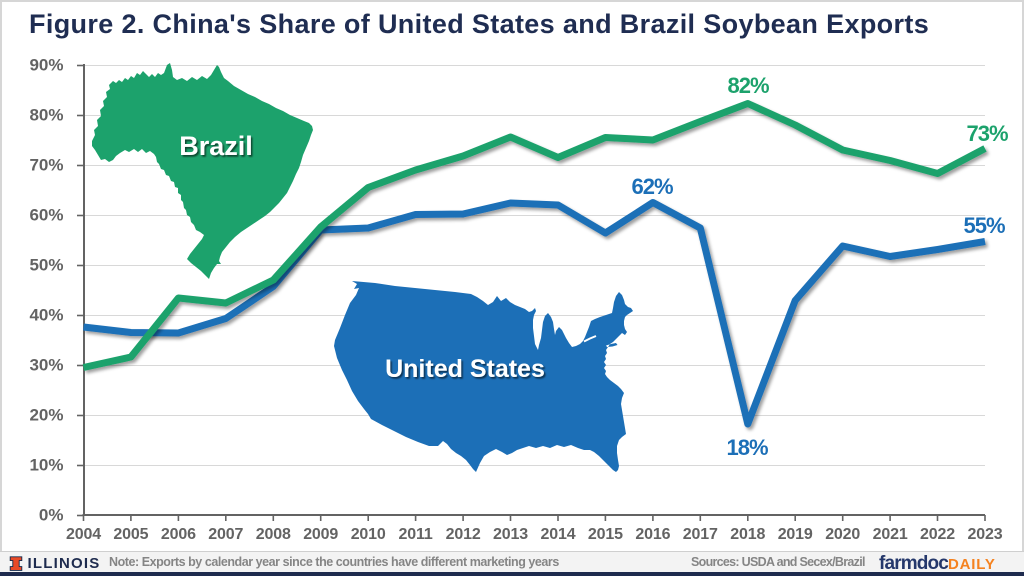 This screenshot has width=1024, height=576. What do you see at coordinates (795, 534) in the screenshot?
I see `svg-text: 2019` at bounding box center [795, 534].